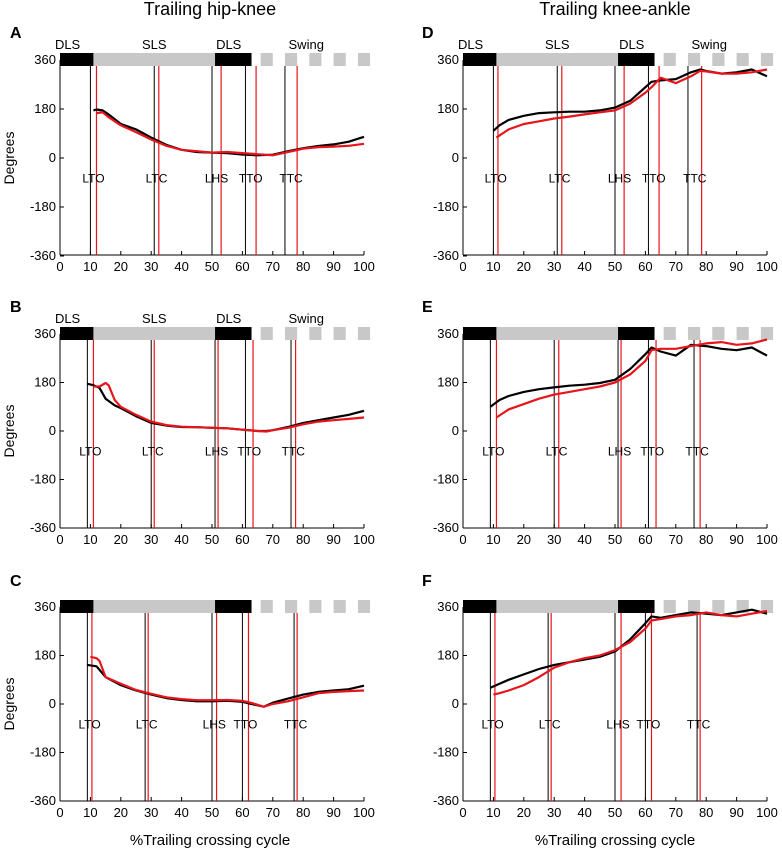 The height and width of the screenshot is (851, 782). I want to click on panel-b-y-tick-label: -180, so click(43, 479).